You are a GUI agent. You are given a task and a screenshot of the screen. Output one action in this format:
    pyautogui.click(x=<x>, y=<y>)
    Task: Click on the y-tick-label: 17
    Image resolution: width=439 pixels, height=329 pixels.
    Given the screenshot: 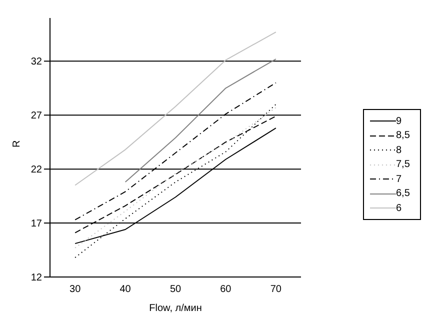 What is the action you would take?
    pyautogui.click(x=36, y=224)
    